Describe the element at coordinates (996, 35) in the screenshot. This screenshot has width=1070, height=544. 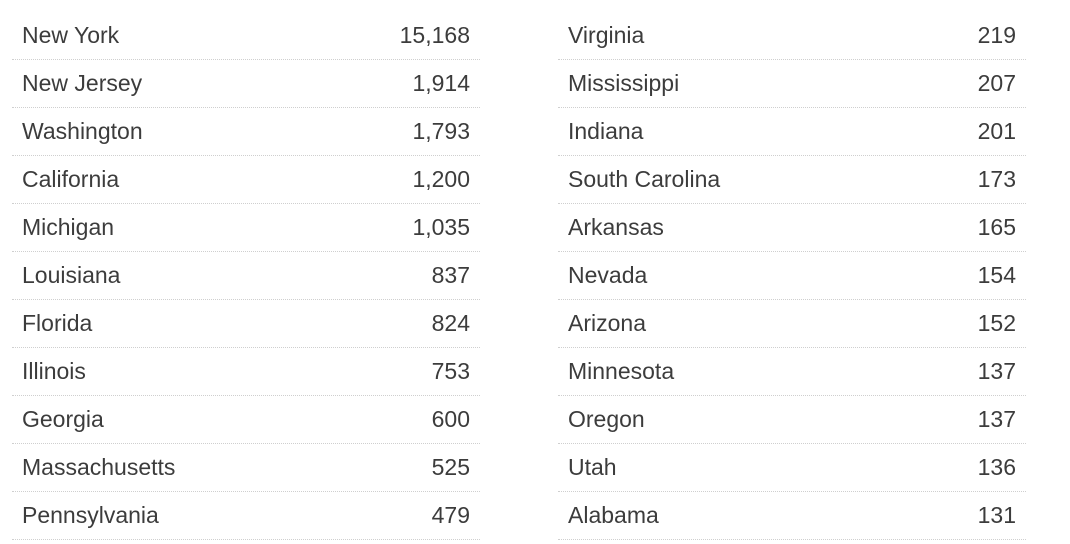
I see `state-value: 219` at that location.